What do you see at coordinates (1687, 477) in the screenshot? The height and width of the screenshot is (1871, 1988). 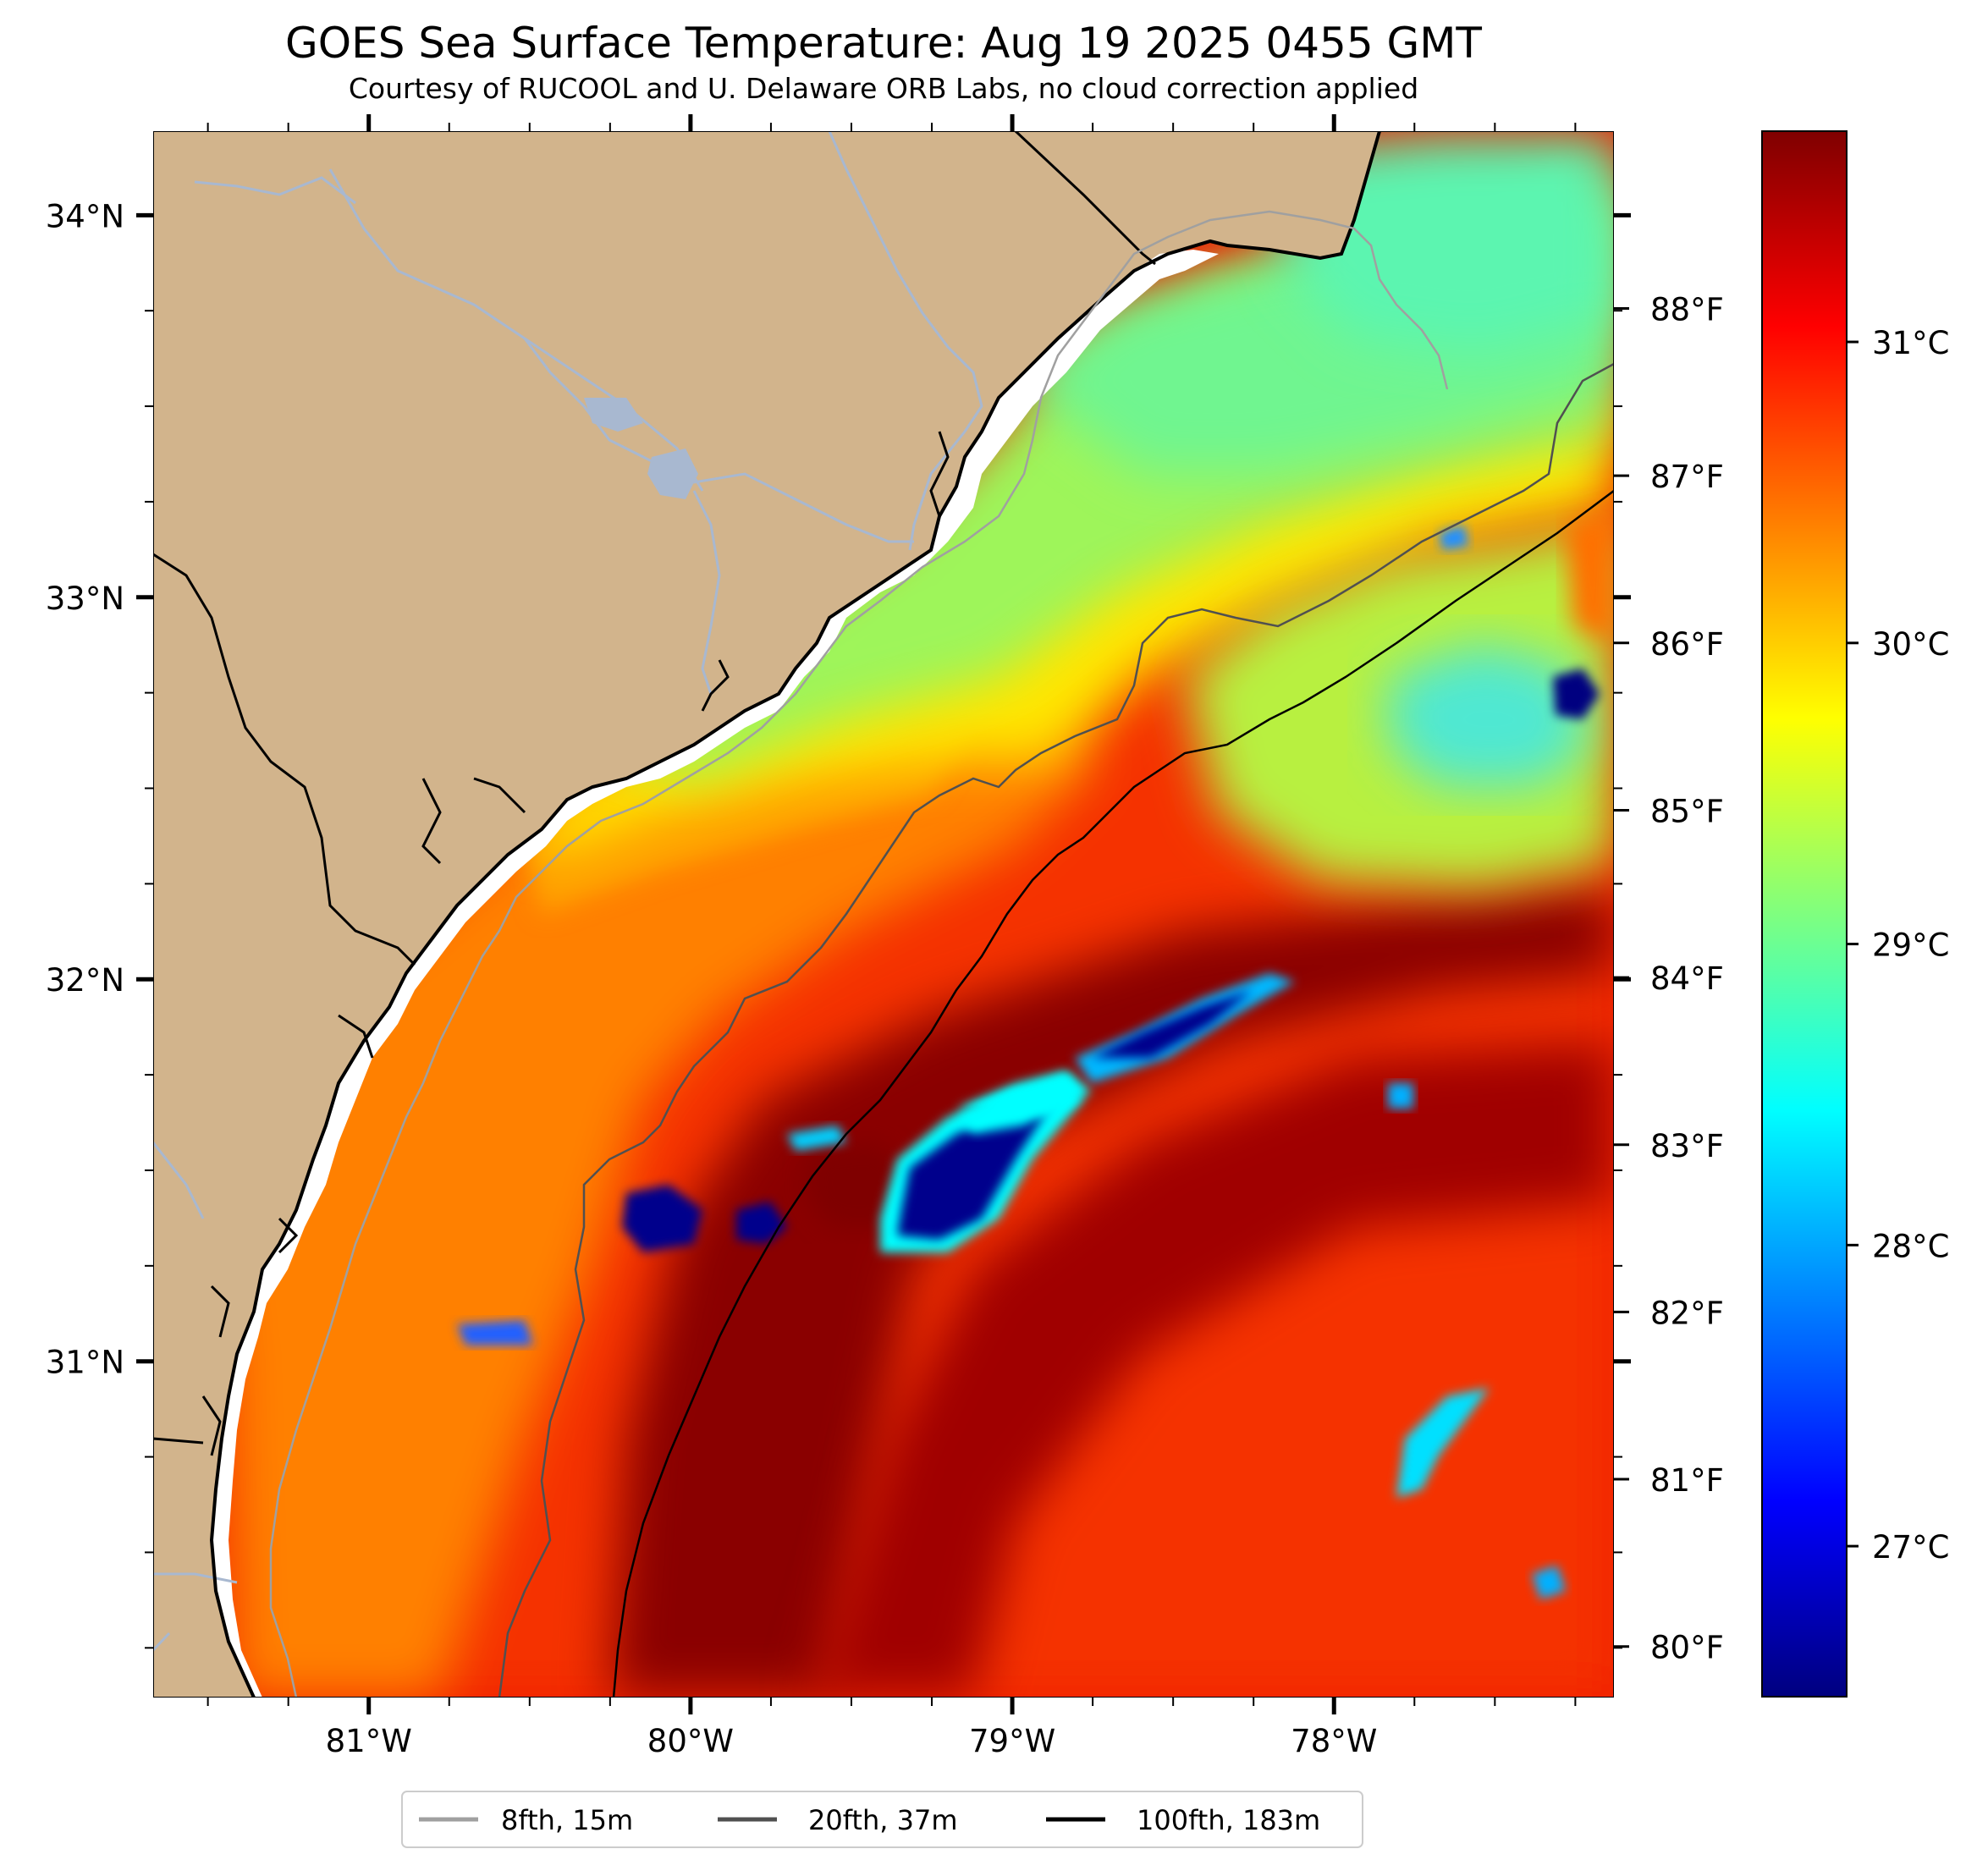 I see `fahrenheit-tick-label: 87°F` at bounding box center [1687, 477].